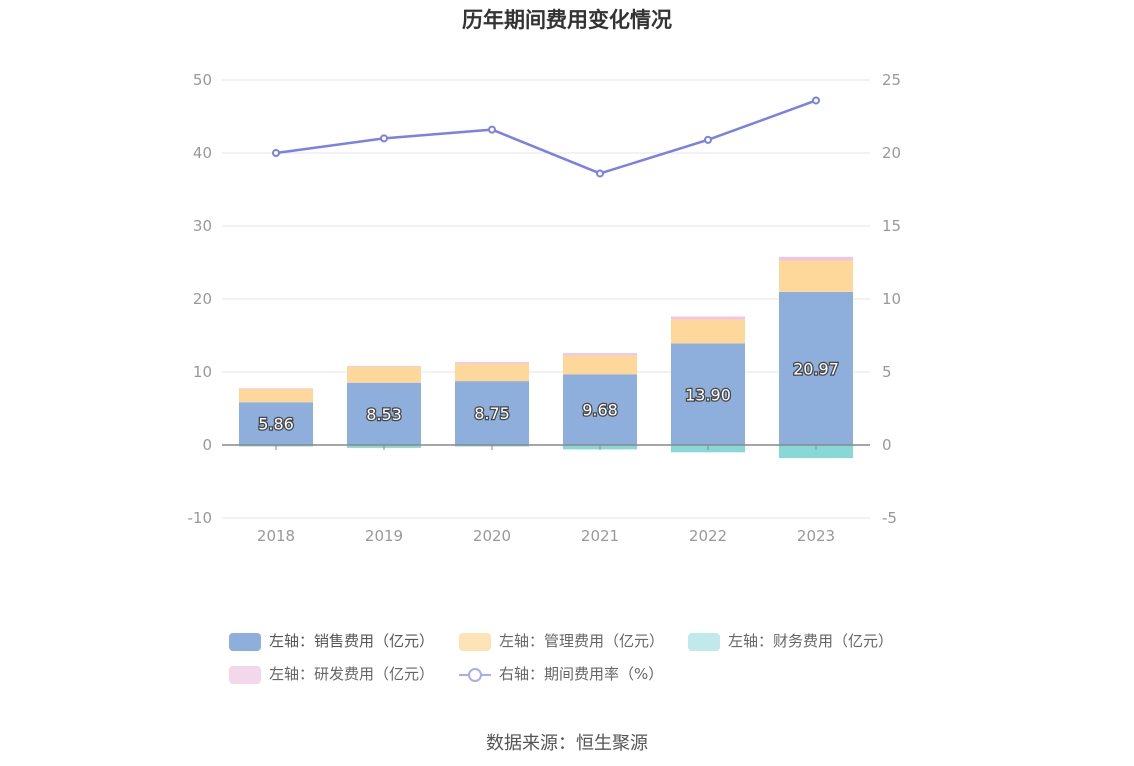  I want to click on bar-data-label: 5.86, so click(276, 424).